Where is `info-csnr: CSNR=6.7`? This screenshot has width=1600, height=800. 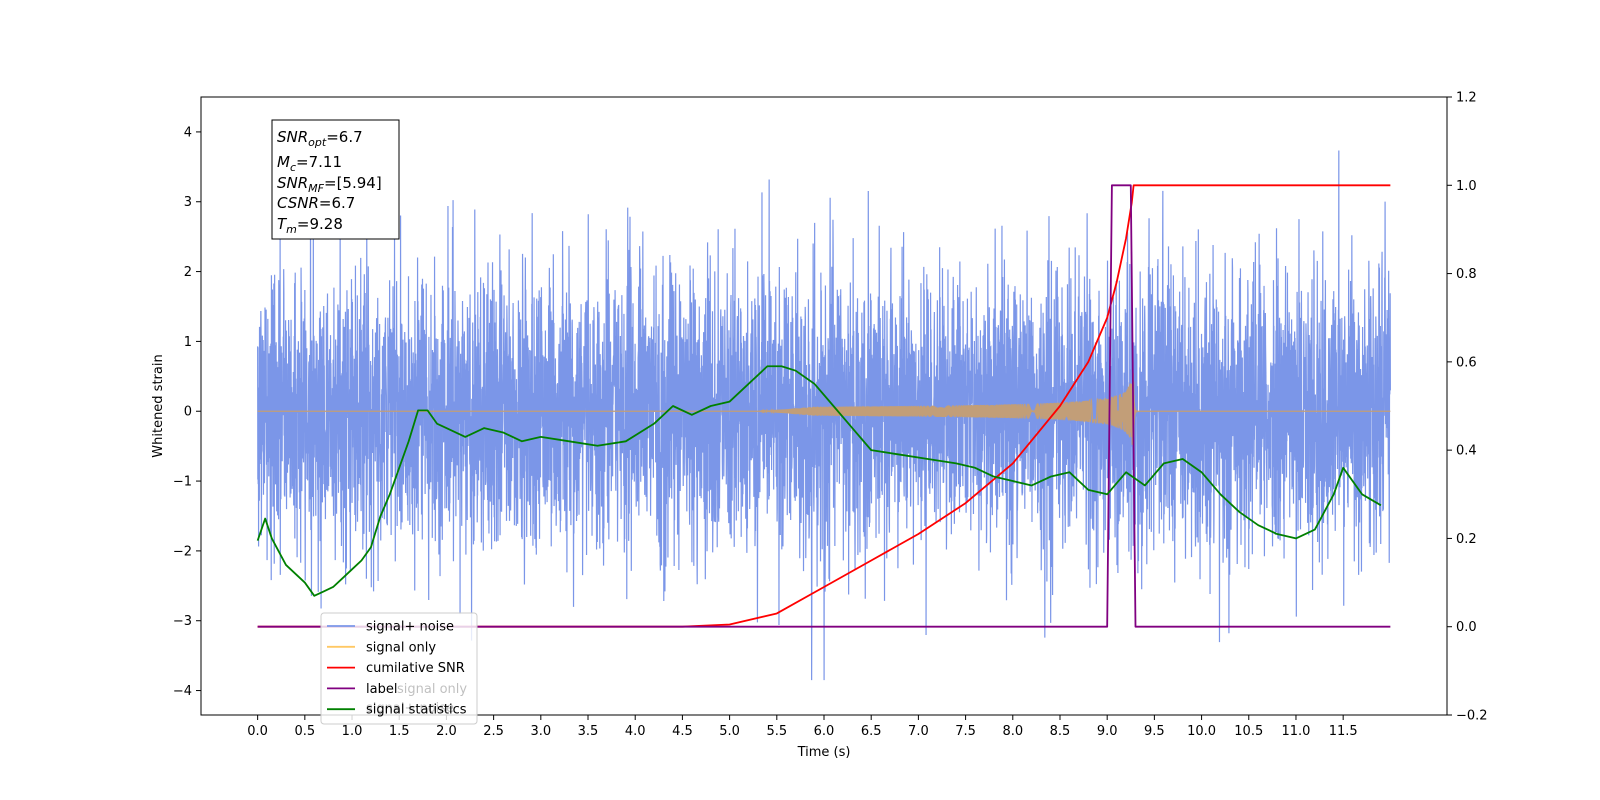 info-csnr: CSNR=6.7 is located at coordinates (316, 203).